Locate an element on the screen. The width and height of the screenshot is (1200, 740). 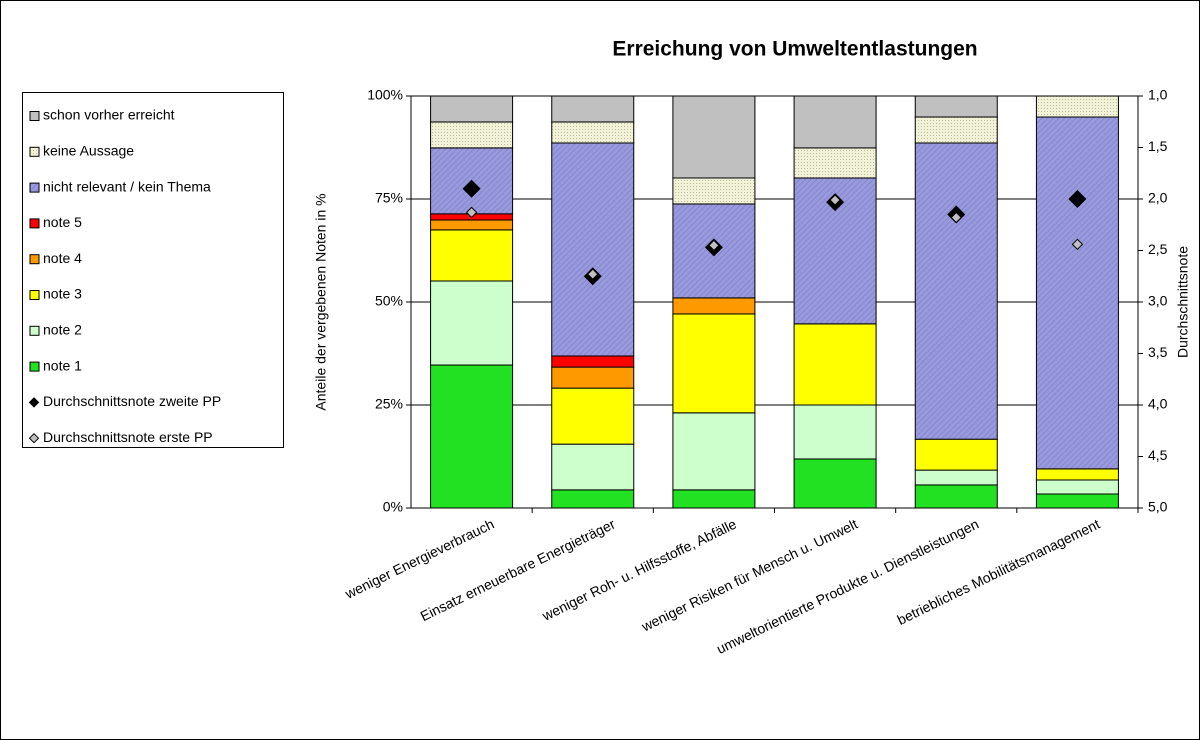
legend is located at coordinates (153, 270).